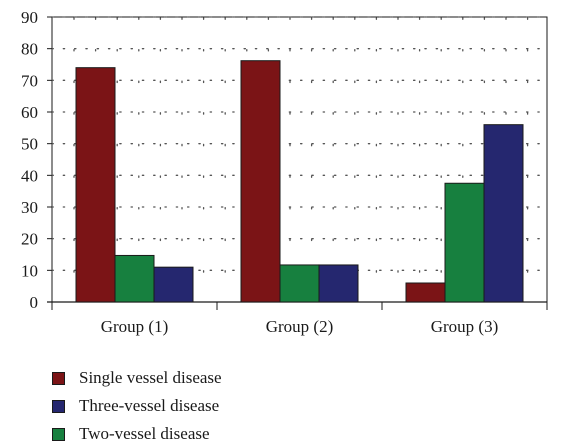 The width and height of the screenshot is (575, 448). Describe the element at coordinates (29, 112) in the screenshot. I see `y-tick-label: 60` at that location.